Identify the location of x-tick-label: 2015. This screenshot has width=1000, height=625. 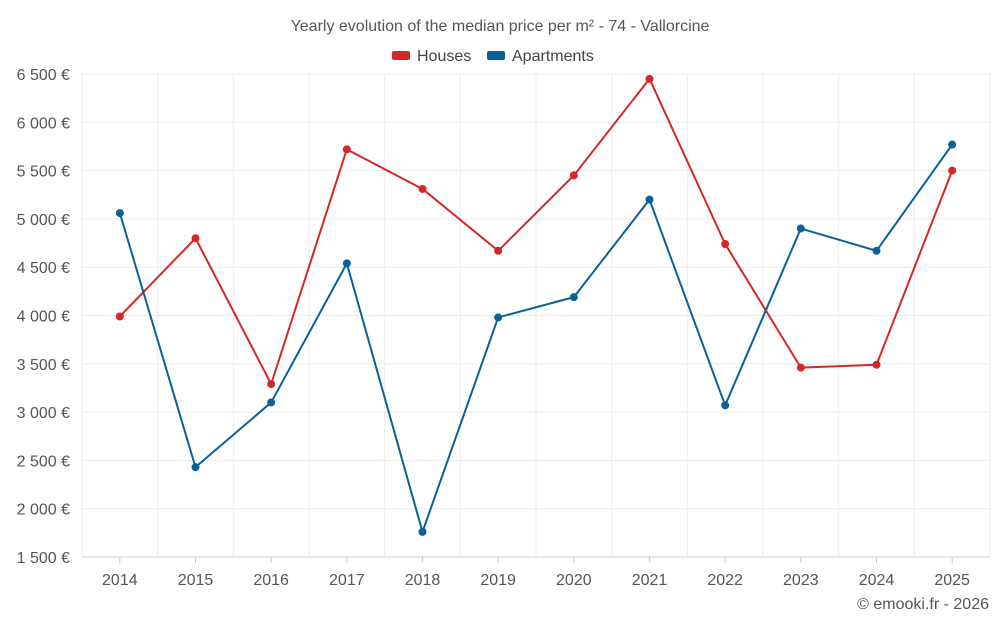
(196, 580).